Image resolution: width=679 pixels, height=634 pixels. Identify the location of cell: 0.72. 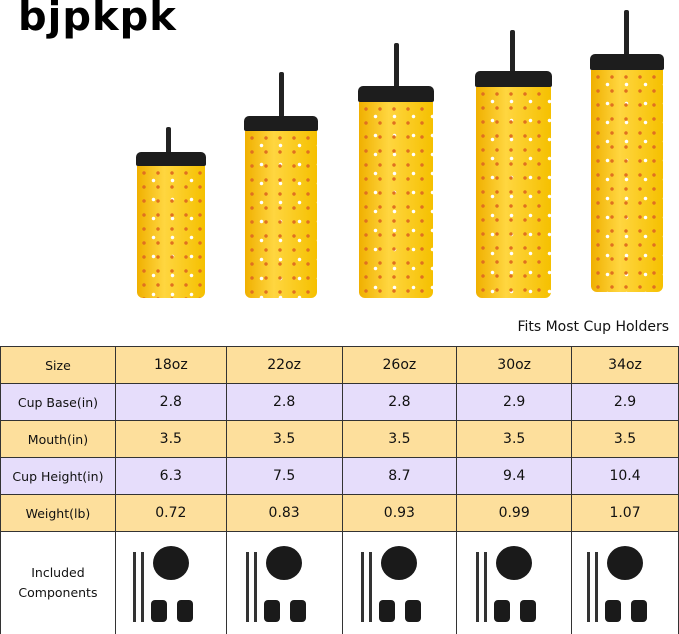
(170, 513).